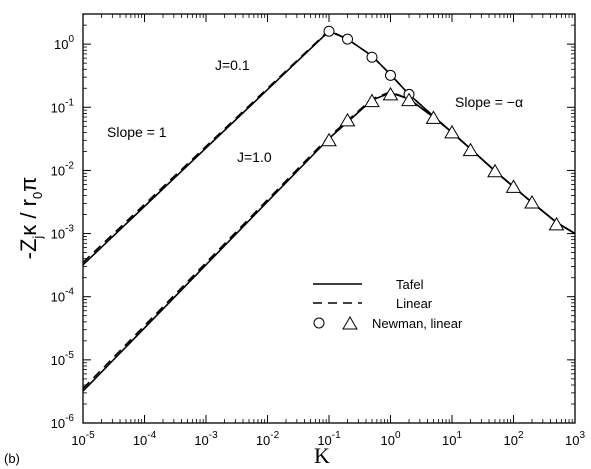  I want to click on x-tick-exponent: 0, so click(398, 435).